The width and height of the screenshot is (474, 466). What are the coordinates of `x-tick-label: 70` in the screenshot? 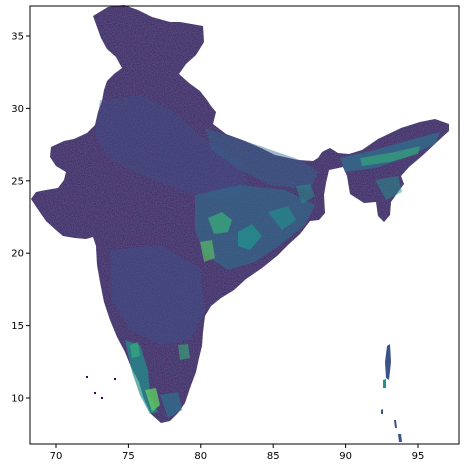 It's located at (56, 456).